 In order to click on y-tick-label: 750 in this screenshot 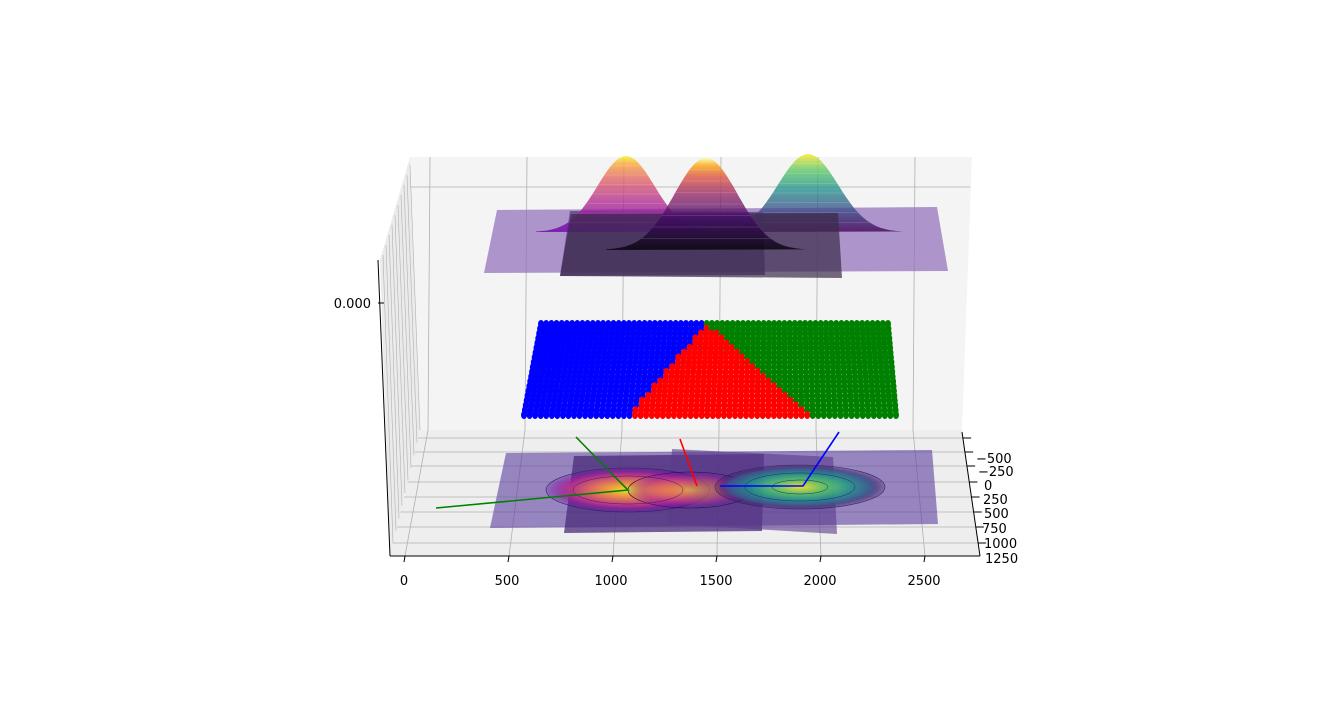, I will do `click(994, 529)`.